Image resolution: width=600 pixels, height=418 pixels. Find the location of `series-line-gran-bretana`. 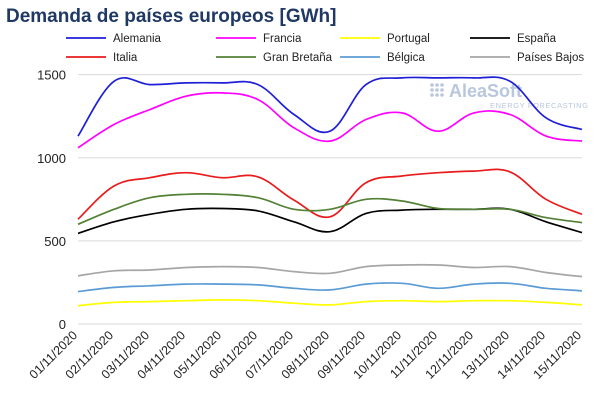

series-line-gran-bretana is located at coordinates (330, 209).